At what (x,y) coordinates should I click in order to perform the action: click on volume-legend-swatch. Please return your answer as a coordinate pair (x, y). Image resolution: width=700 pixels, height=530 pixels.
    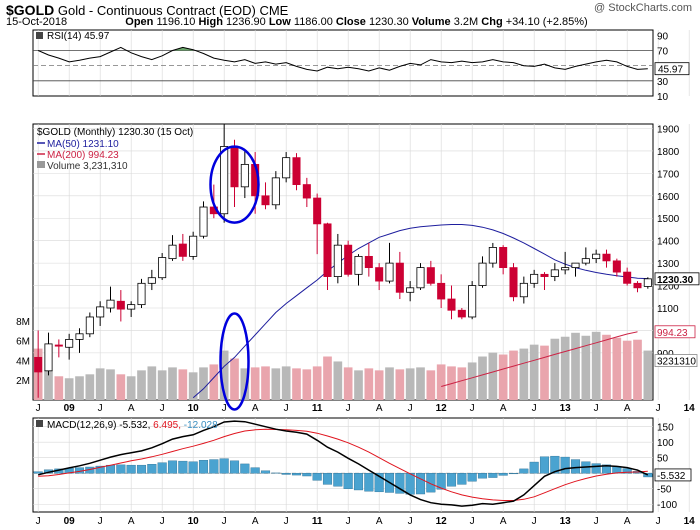
    Looking at the image, I should click on (41, 164).